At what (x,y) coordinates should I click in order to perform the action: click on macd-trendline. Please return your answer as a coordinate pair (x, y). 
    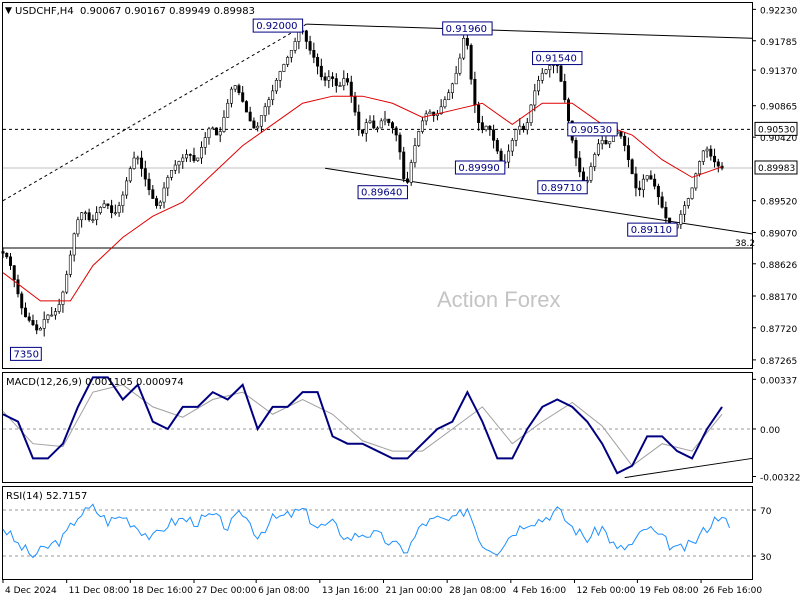
    Looking at the image, I should click on (688, 468).